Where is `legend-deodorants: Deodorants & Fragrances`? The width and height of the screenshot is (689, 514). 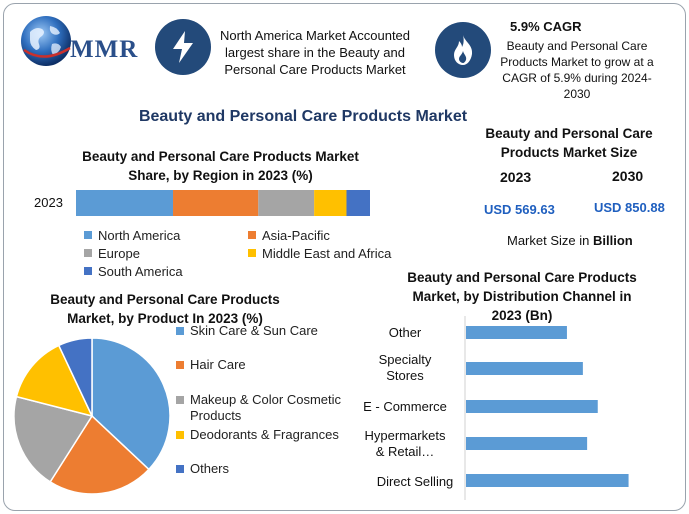
legend-deodorants: Deodorants & Fragrances is located at coordinates (257, 435).